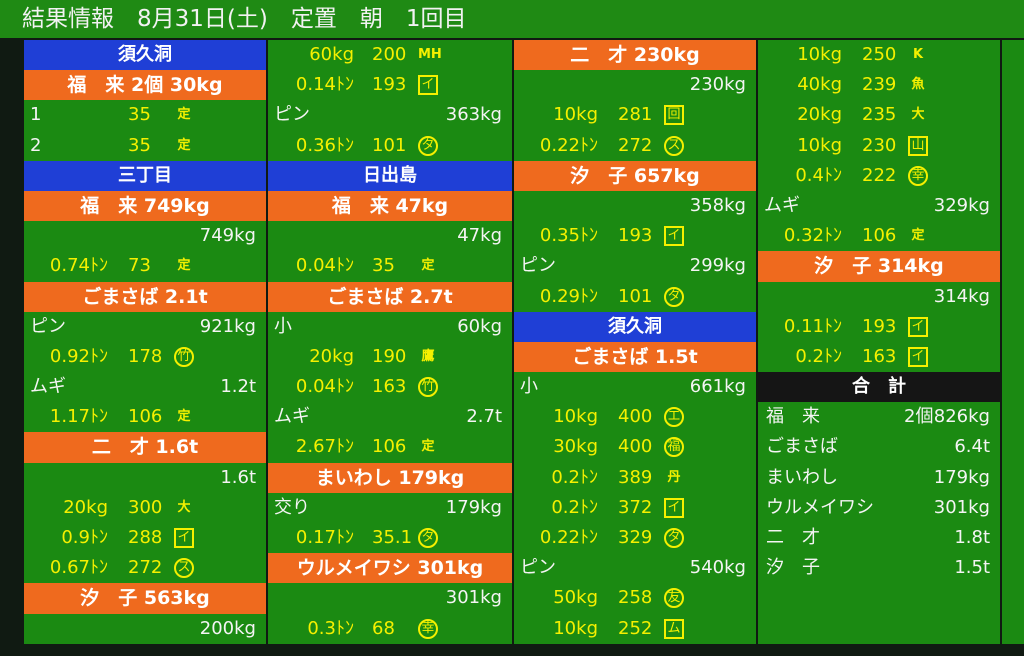 Image resolution: width=1024 pixels, height=656 pixels. What do you see at coordinates (324, 537) in the screenshot?
I see `lot-weight: 0.17ﾄﾝ` at bounding box center [324, 537].